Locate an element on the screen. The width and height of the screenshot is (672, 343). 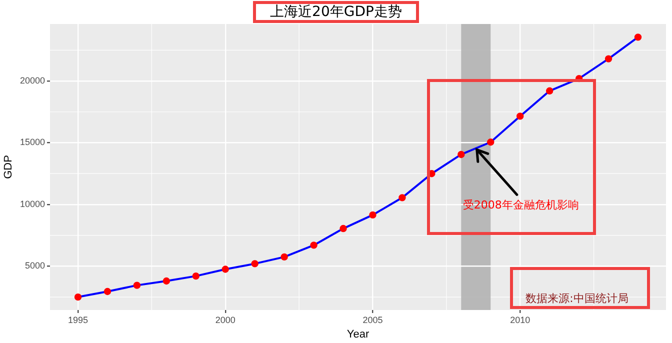
chart-title: 上海近20年GDP走势 is located at coordinates (336, 12).